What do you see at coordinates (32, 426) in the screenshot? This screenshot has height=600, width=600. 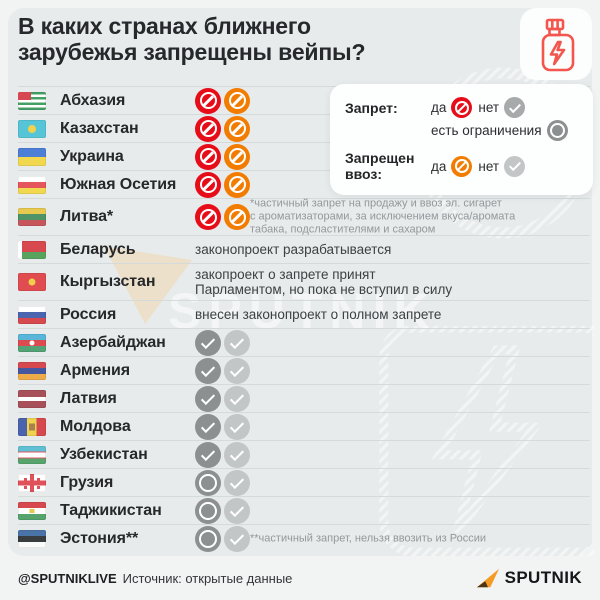 I see `moldova-flag-icon` at bounding box center [32, 426].